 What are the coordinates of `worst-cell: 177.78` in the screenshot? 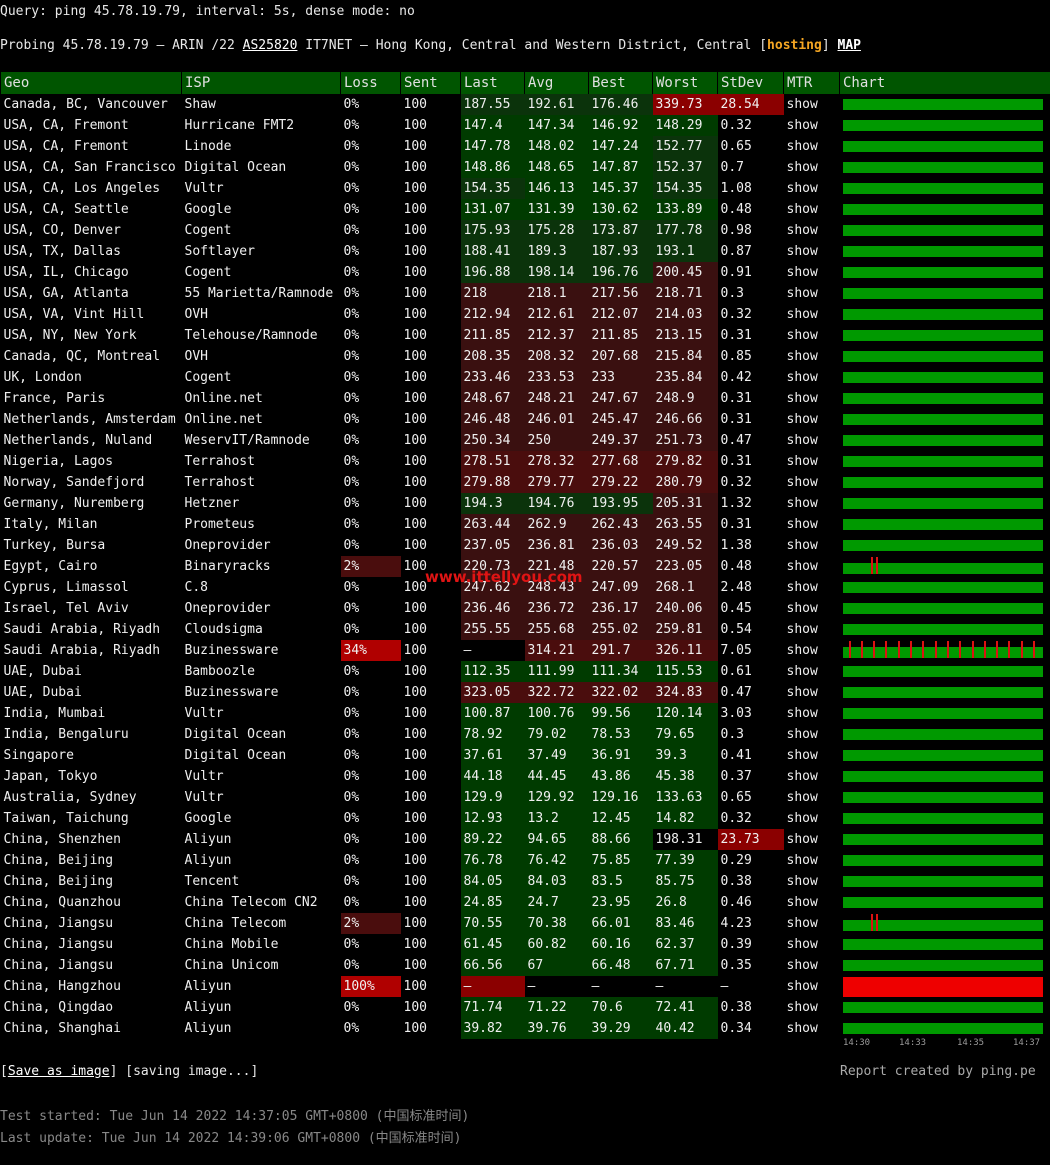 It's located at (685, 230).